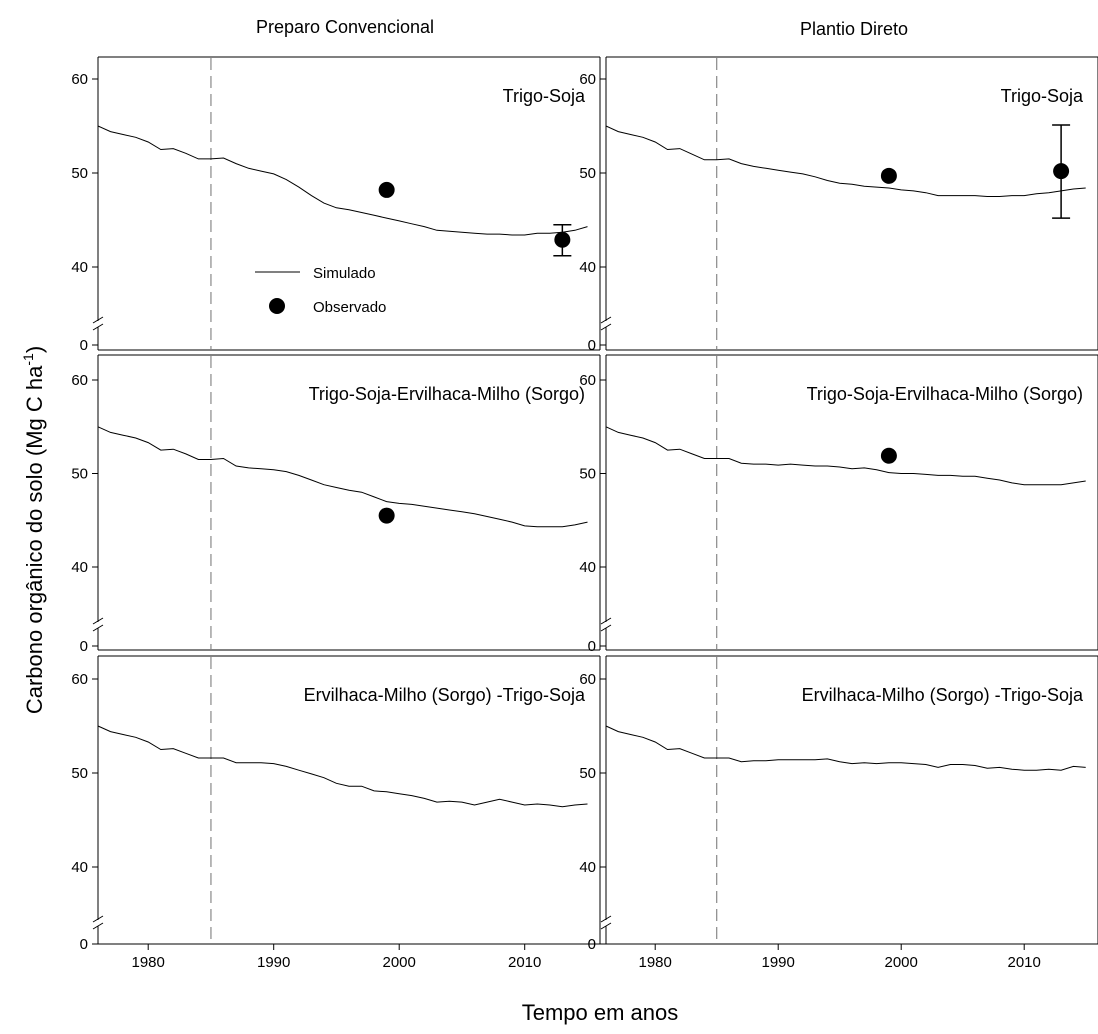  I want to click on x-axis-title: Tempo em anos, so click(600, 1012).